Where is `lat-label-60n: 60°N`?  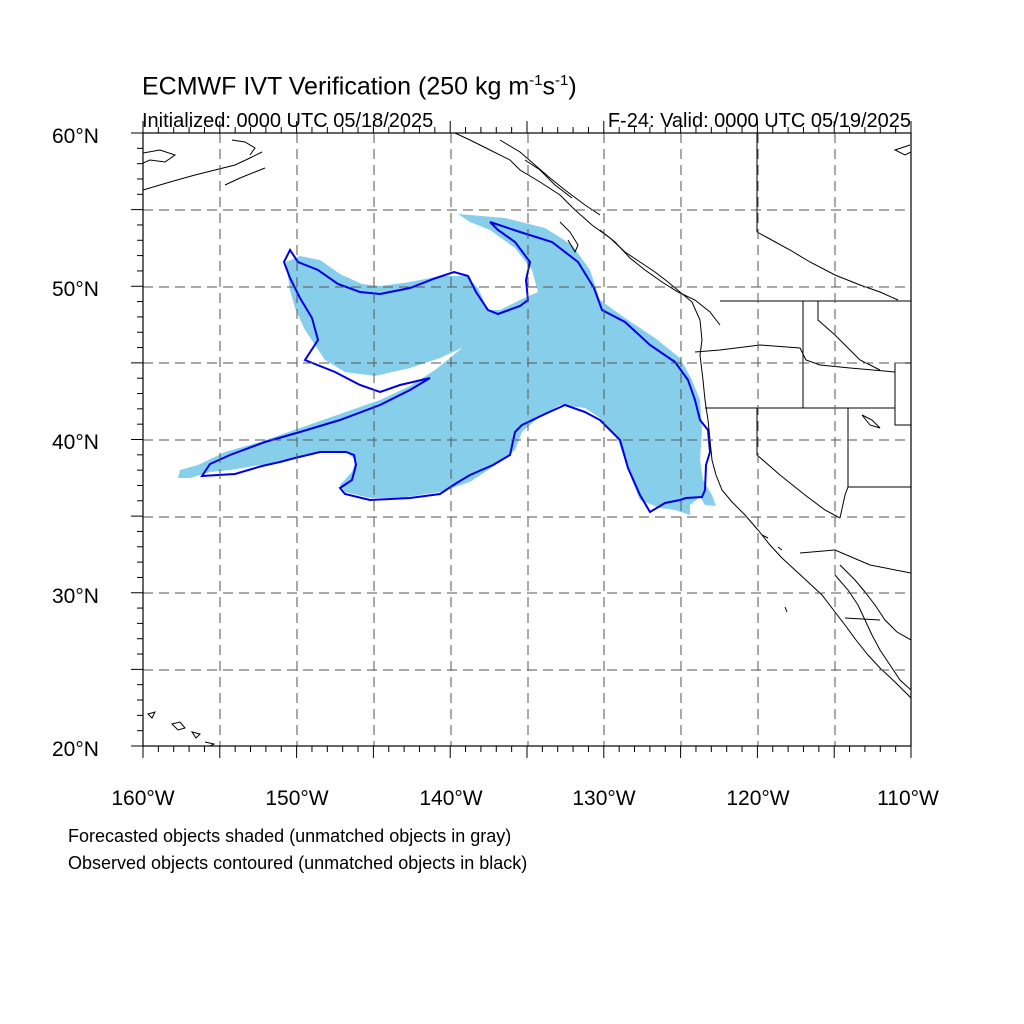 lat-label-60n: 60°N is located at coordinates (75, 136).